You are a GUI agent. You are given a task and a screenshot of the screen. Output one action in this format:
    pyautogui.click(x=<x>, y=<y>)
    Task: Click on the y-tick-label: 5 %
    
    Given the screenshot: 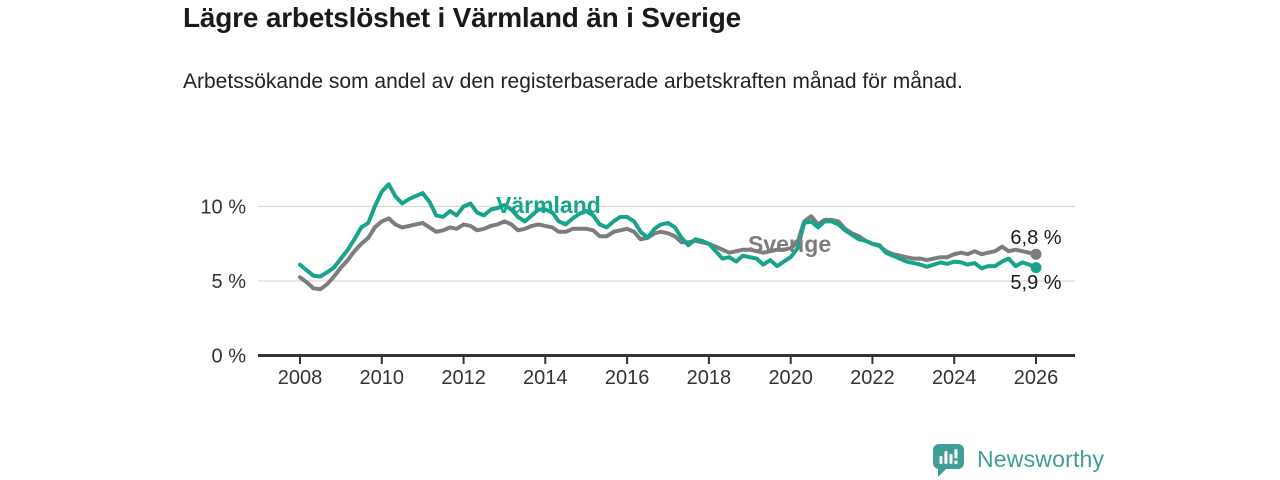 What is the action you would take?
    pyautogui.click(x=229, y=282)
    